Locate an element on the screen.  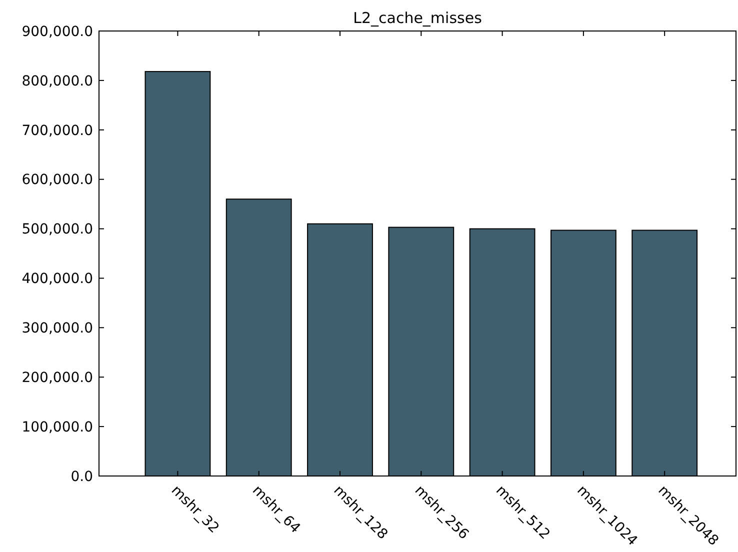
y-tick-label: 200,000.0 is located at coordinates (57, 378).